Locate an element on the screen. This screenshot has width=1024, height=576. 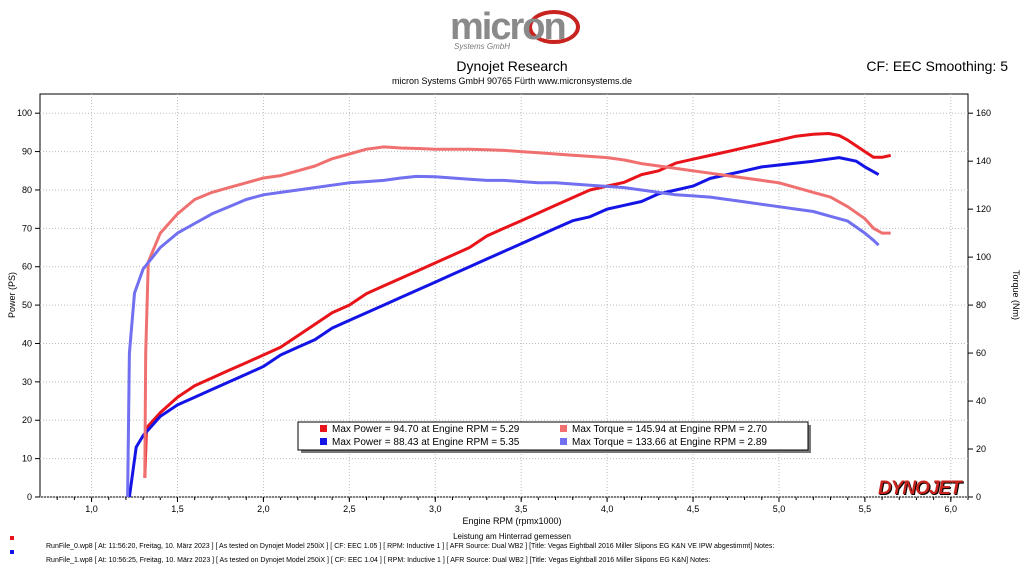
x-tick-label: 4,5 is located at coordinates (693, 509).